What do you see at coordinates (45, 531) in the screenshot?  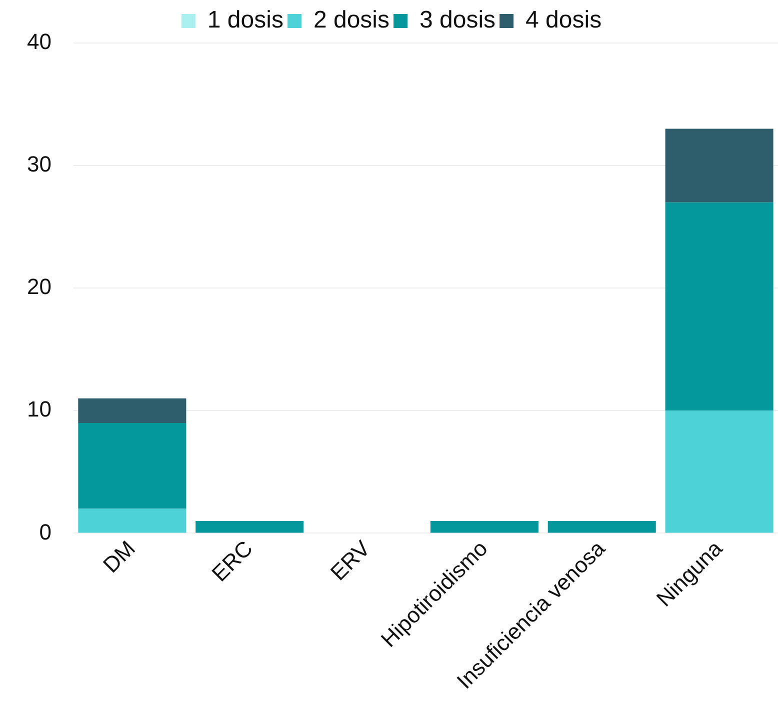 I see `y-tick-label: 0` at bounding box center [45, 531].